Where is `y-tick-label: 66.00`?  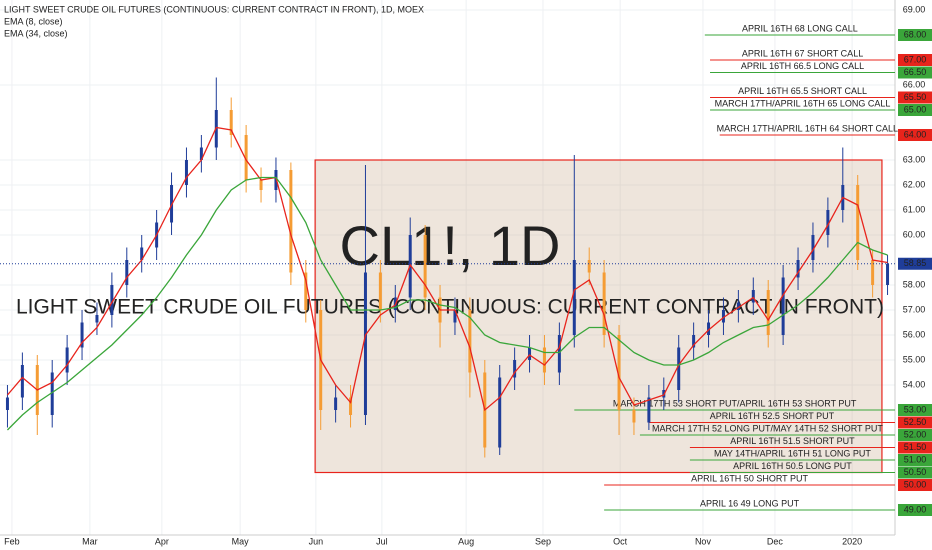
y-tick-label: 66.00 is located at coordinates (914, 84).